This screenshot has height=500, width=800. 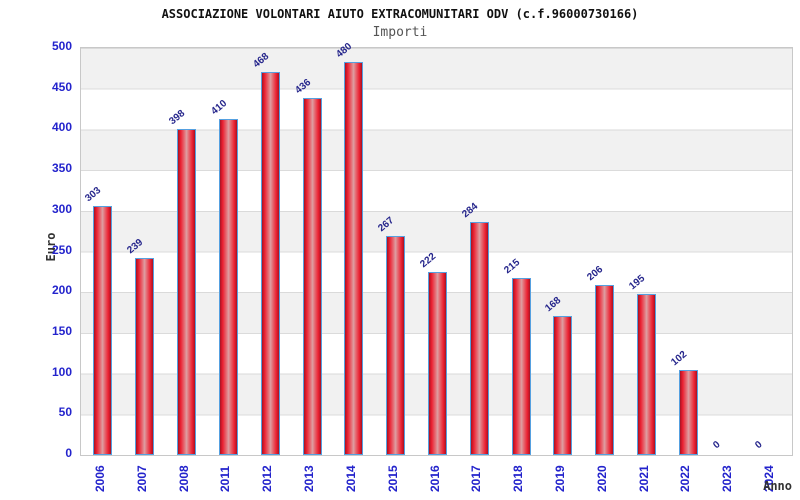 I want to click on x-tick-label-2013: 2013, so click(x=309, y=478).